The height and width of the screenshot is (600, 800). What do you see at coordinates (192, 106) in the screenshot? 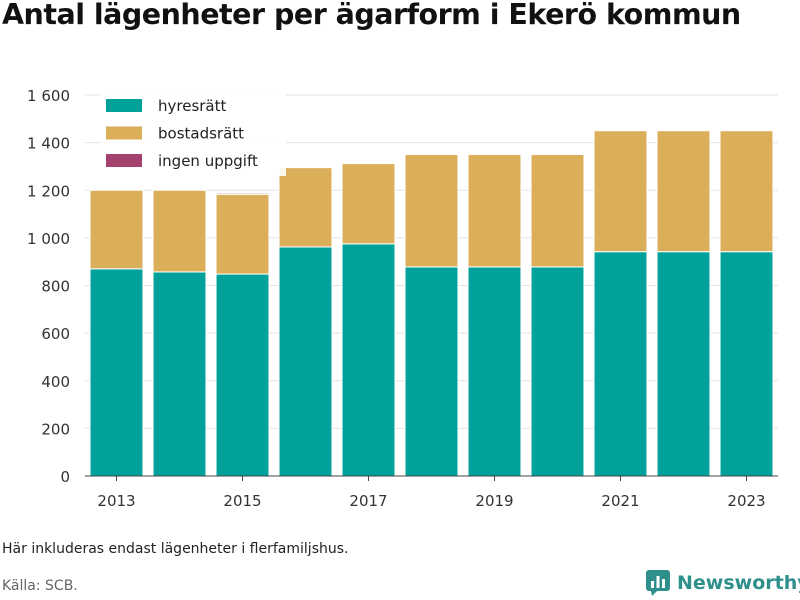
I see `legend-label: hyresrätt` at bounding box center [192, 106].